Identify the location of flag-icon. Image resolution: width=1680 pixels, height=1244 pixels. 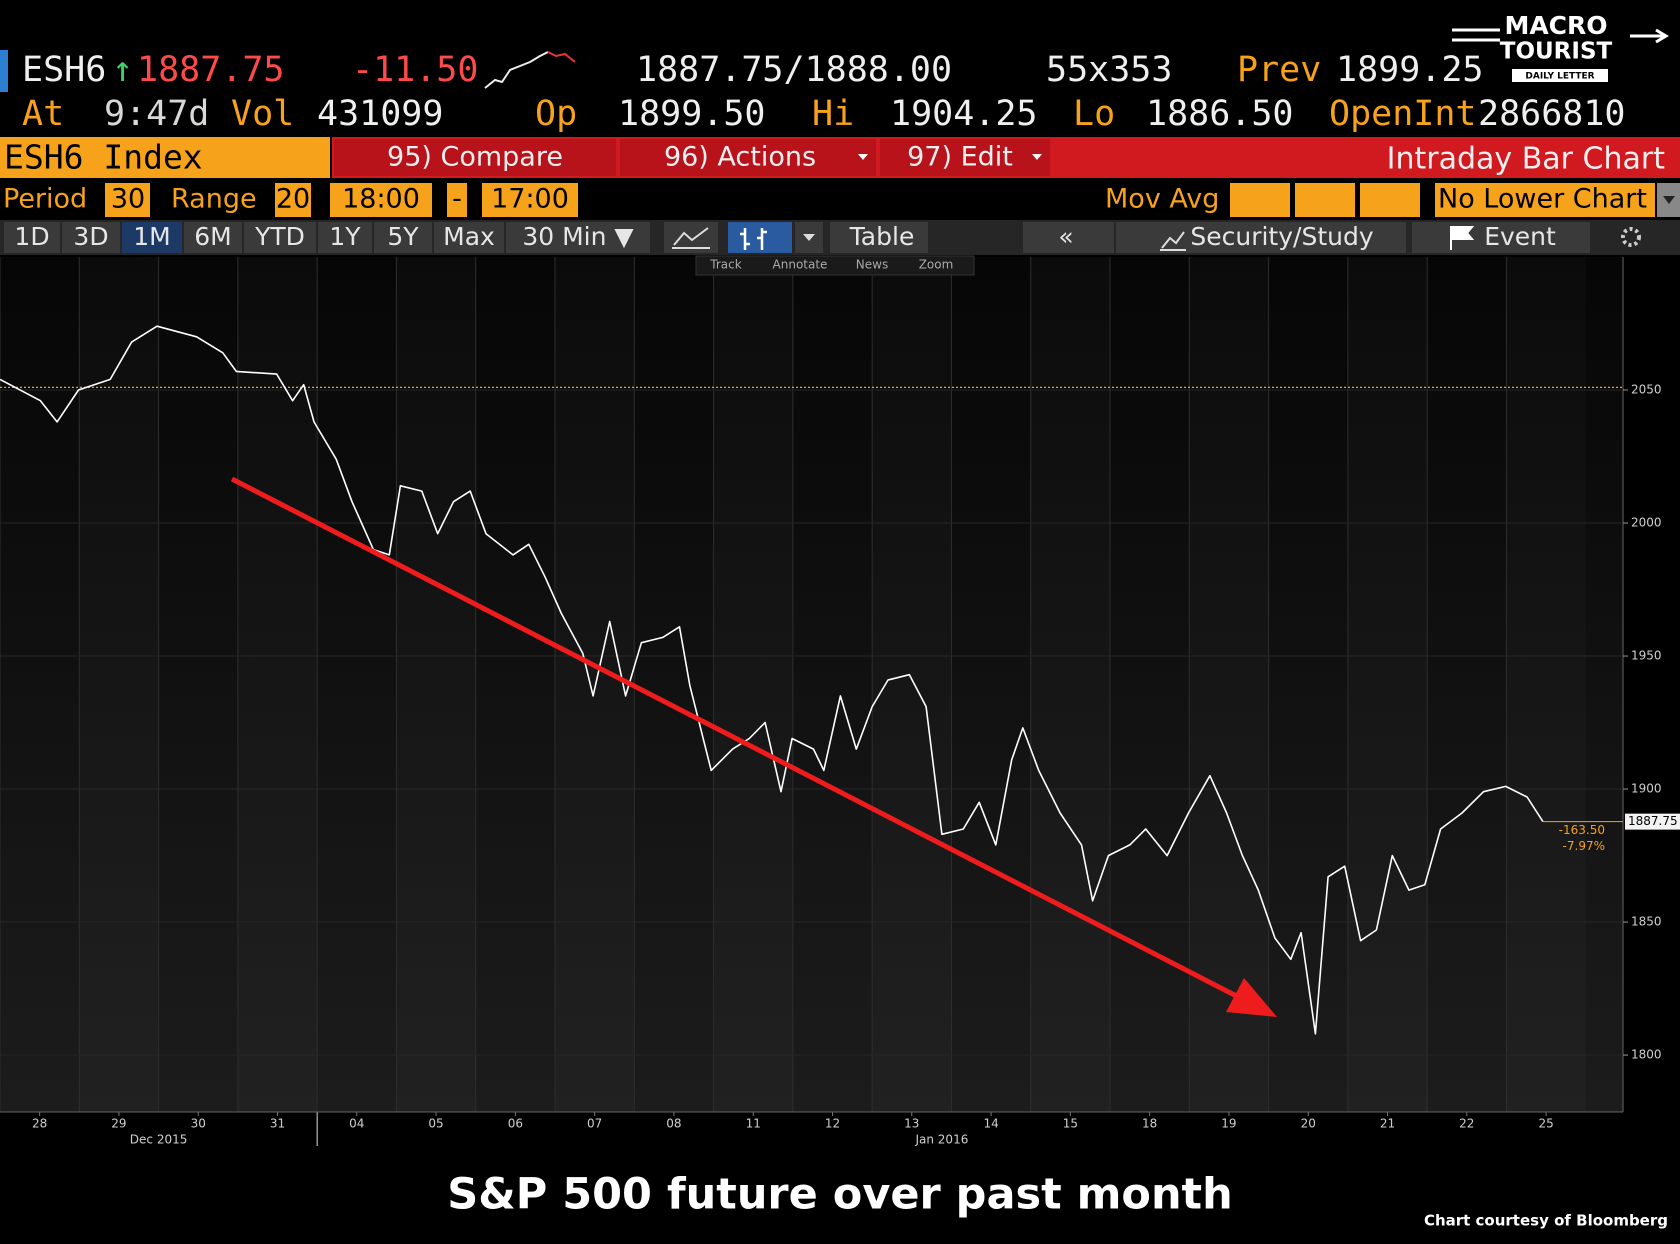
(1462, 238).